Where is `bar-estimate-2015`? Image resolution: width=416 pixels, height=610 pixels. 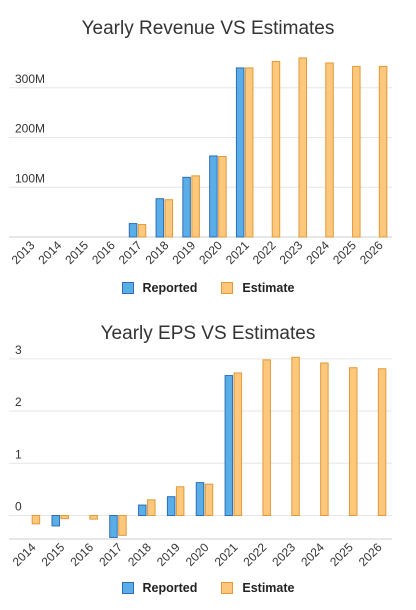
bar-estimate-2015 is located at coordinates (65, 517).